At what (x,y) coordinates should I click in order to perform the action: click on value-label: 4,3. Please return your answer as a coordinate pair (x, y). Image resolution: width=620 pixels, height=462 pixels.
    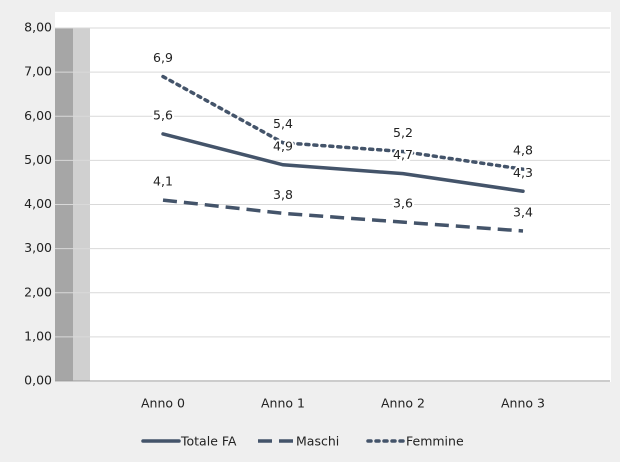
    Looking at the image, I should click on (523, 172).